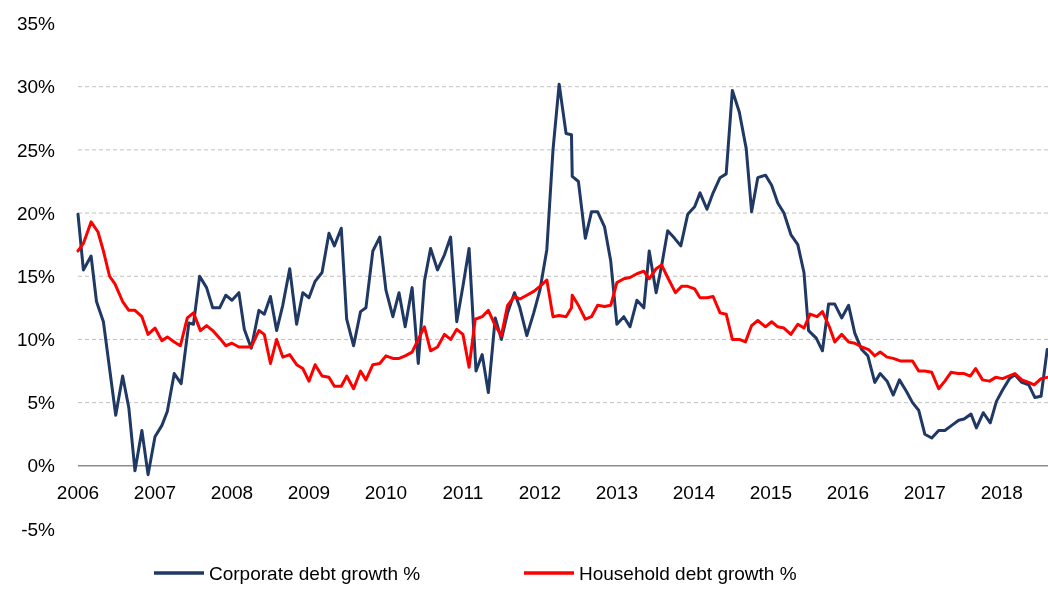 Image resolution: width=1048 pixels, height=592 pixels. What do you see at coordinates (1001, 492) in the screenshot?
I see `x-tick-label: 2018` at bounding box center [1001, 492].